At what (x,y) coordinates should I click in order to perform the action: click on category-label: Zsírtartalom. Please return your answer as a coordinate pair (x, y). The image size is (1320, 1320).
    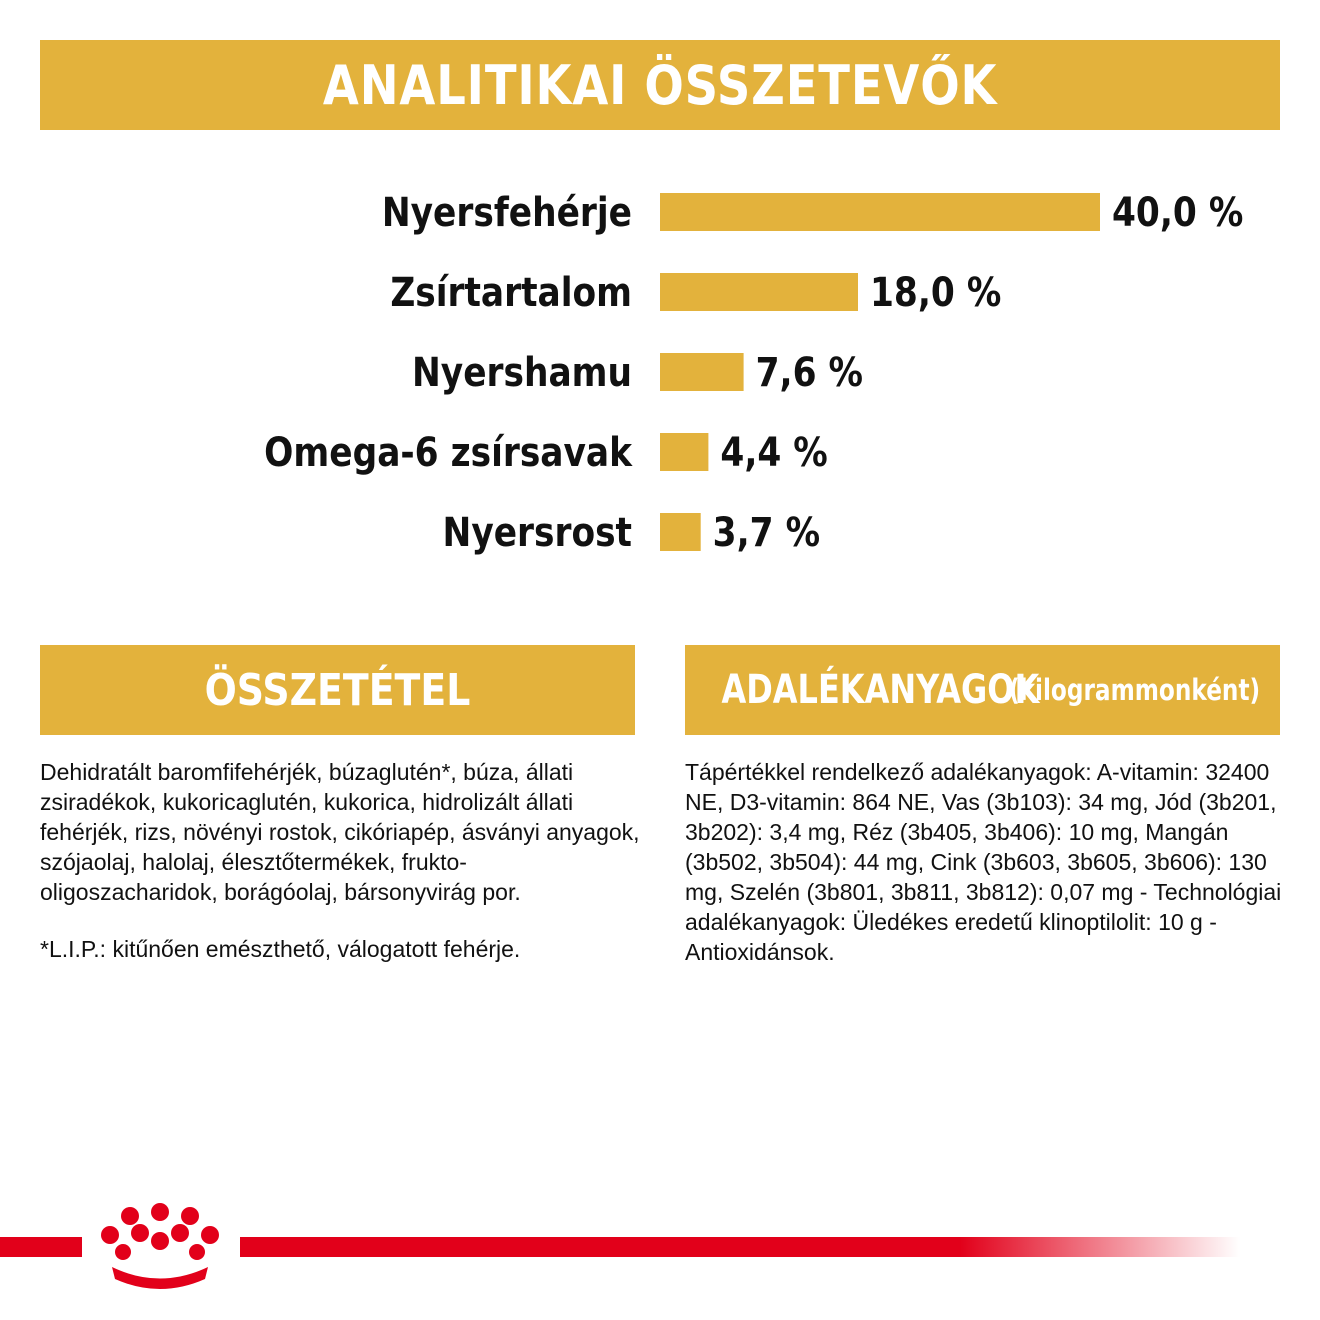
    Looking at the image, I should click on (511, 291).